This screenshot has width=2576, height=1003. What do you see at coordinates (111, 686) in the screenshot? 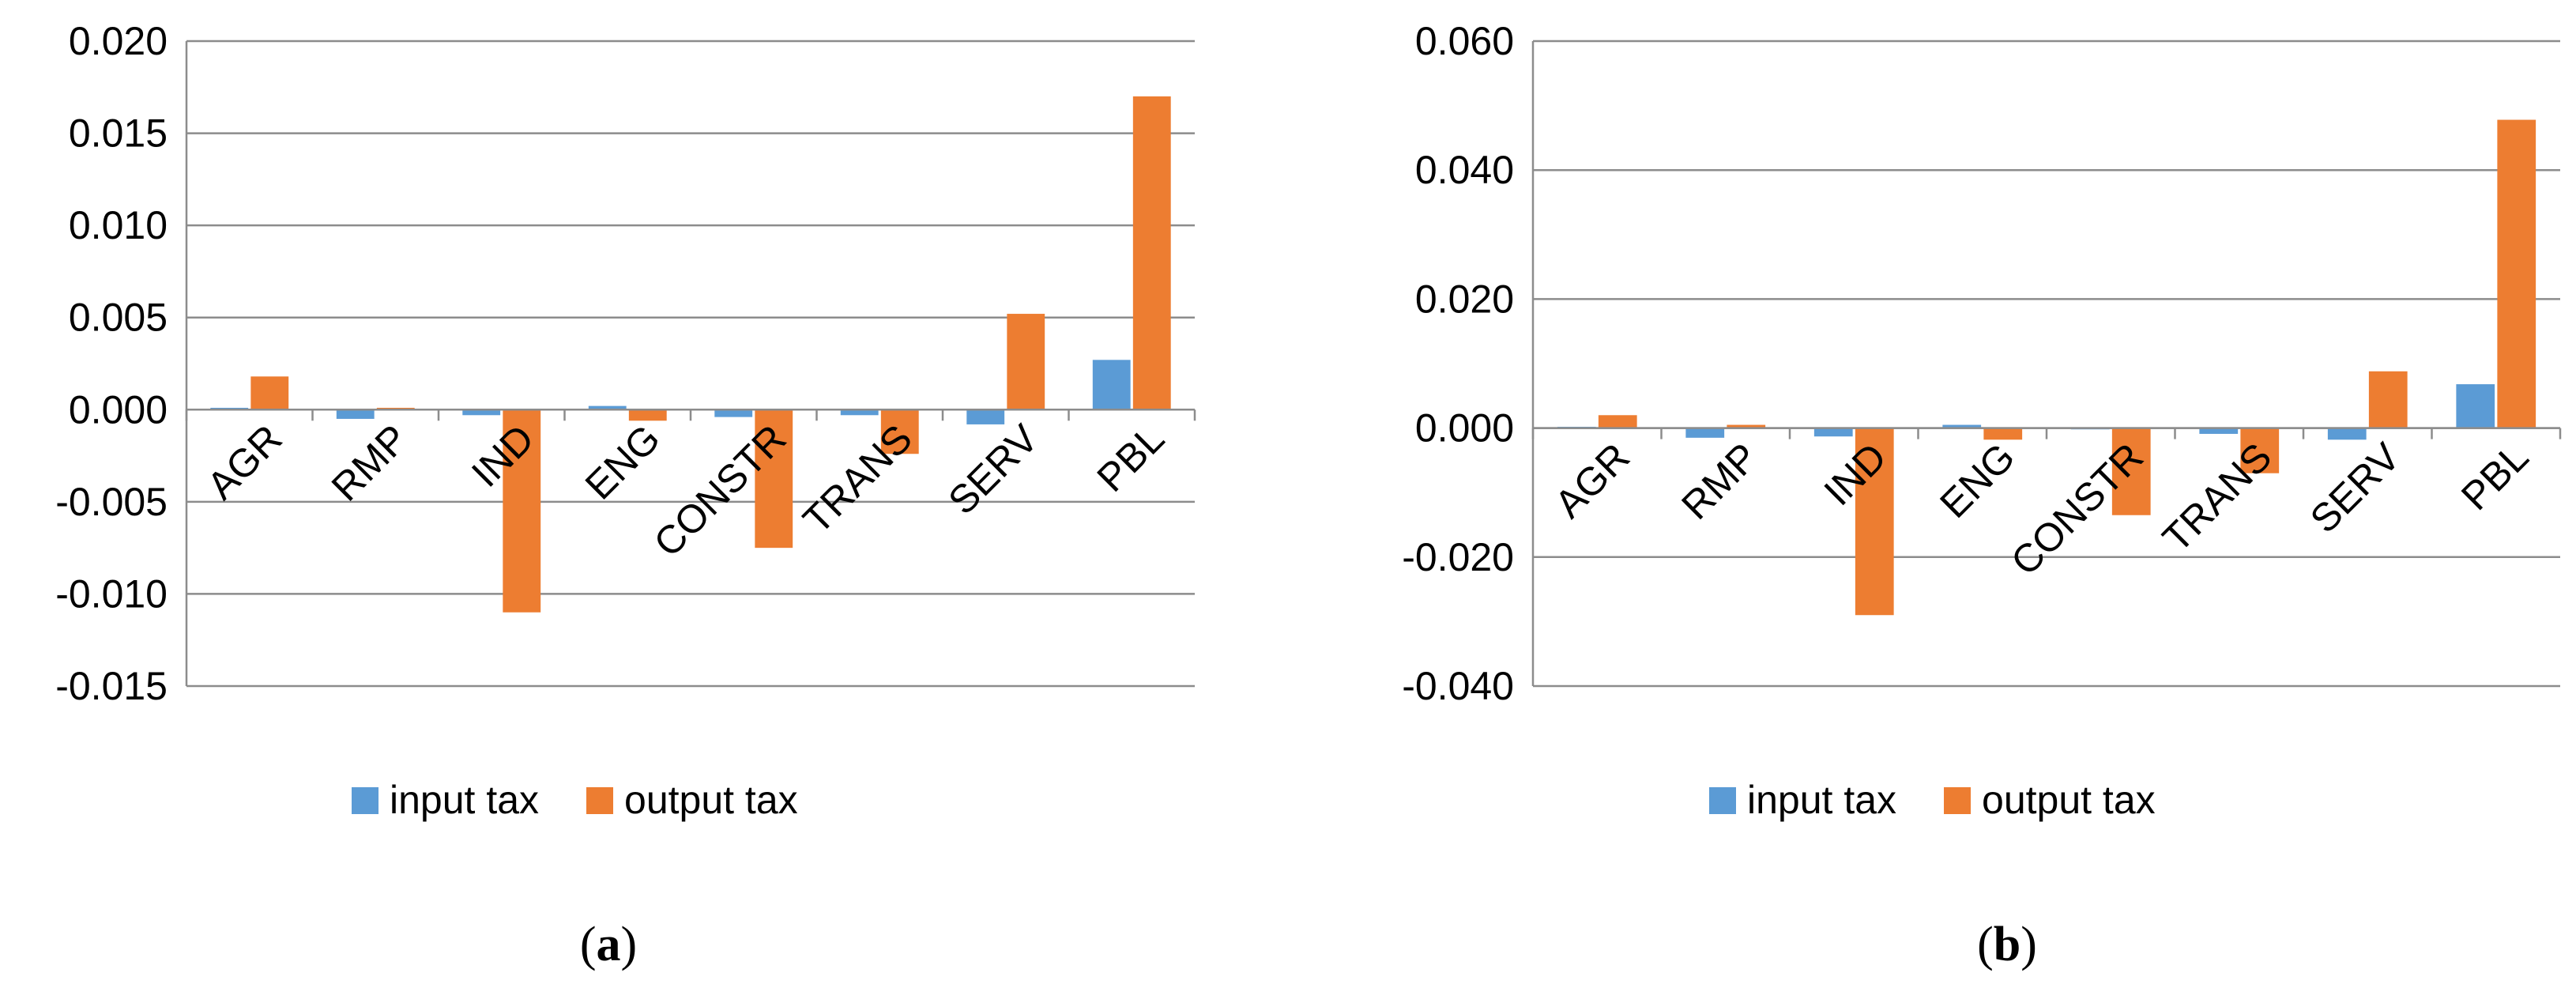
I see `y-tick-label: -0.015` at bounding box center [111, 686].